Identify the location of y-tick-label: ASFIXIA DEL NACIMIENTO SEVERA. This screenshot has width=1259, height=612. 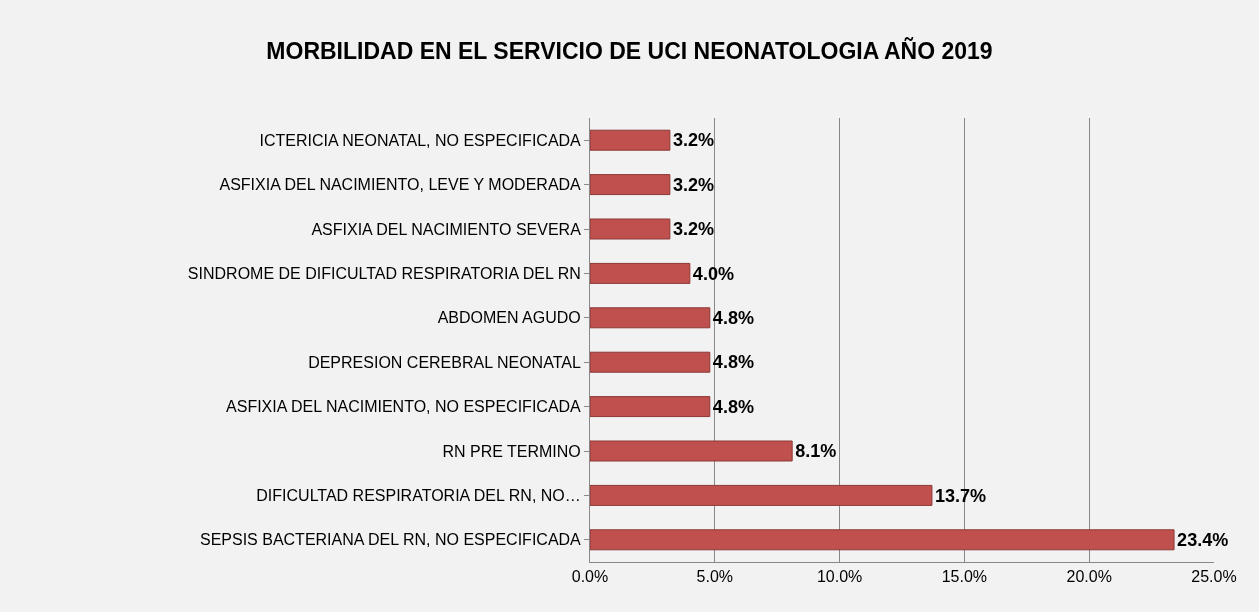
(446, 229).